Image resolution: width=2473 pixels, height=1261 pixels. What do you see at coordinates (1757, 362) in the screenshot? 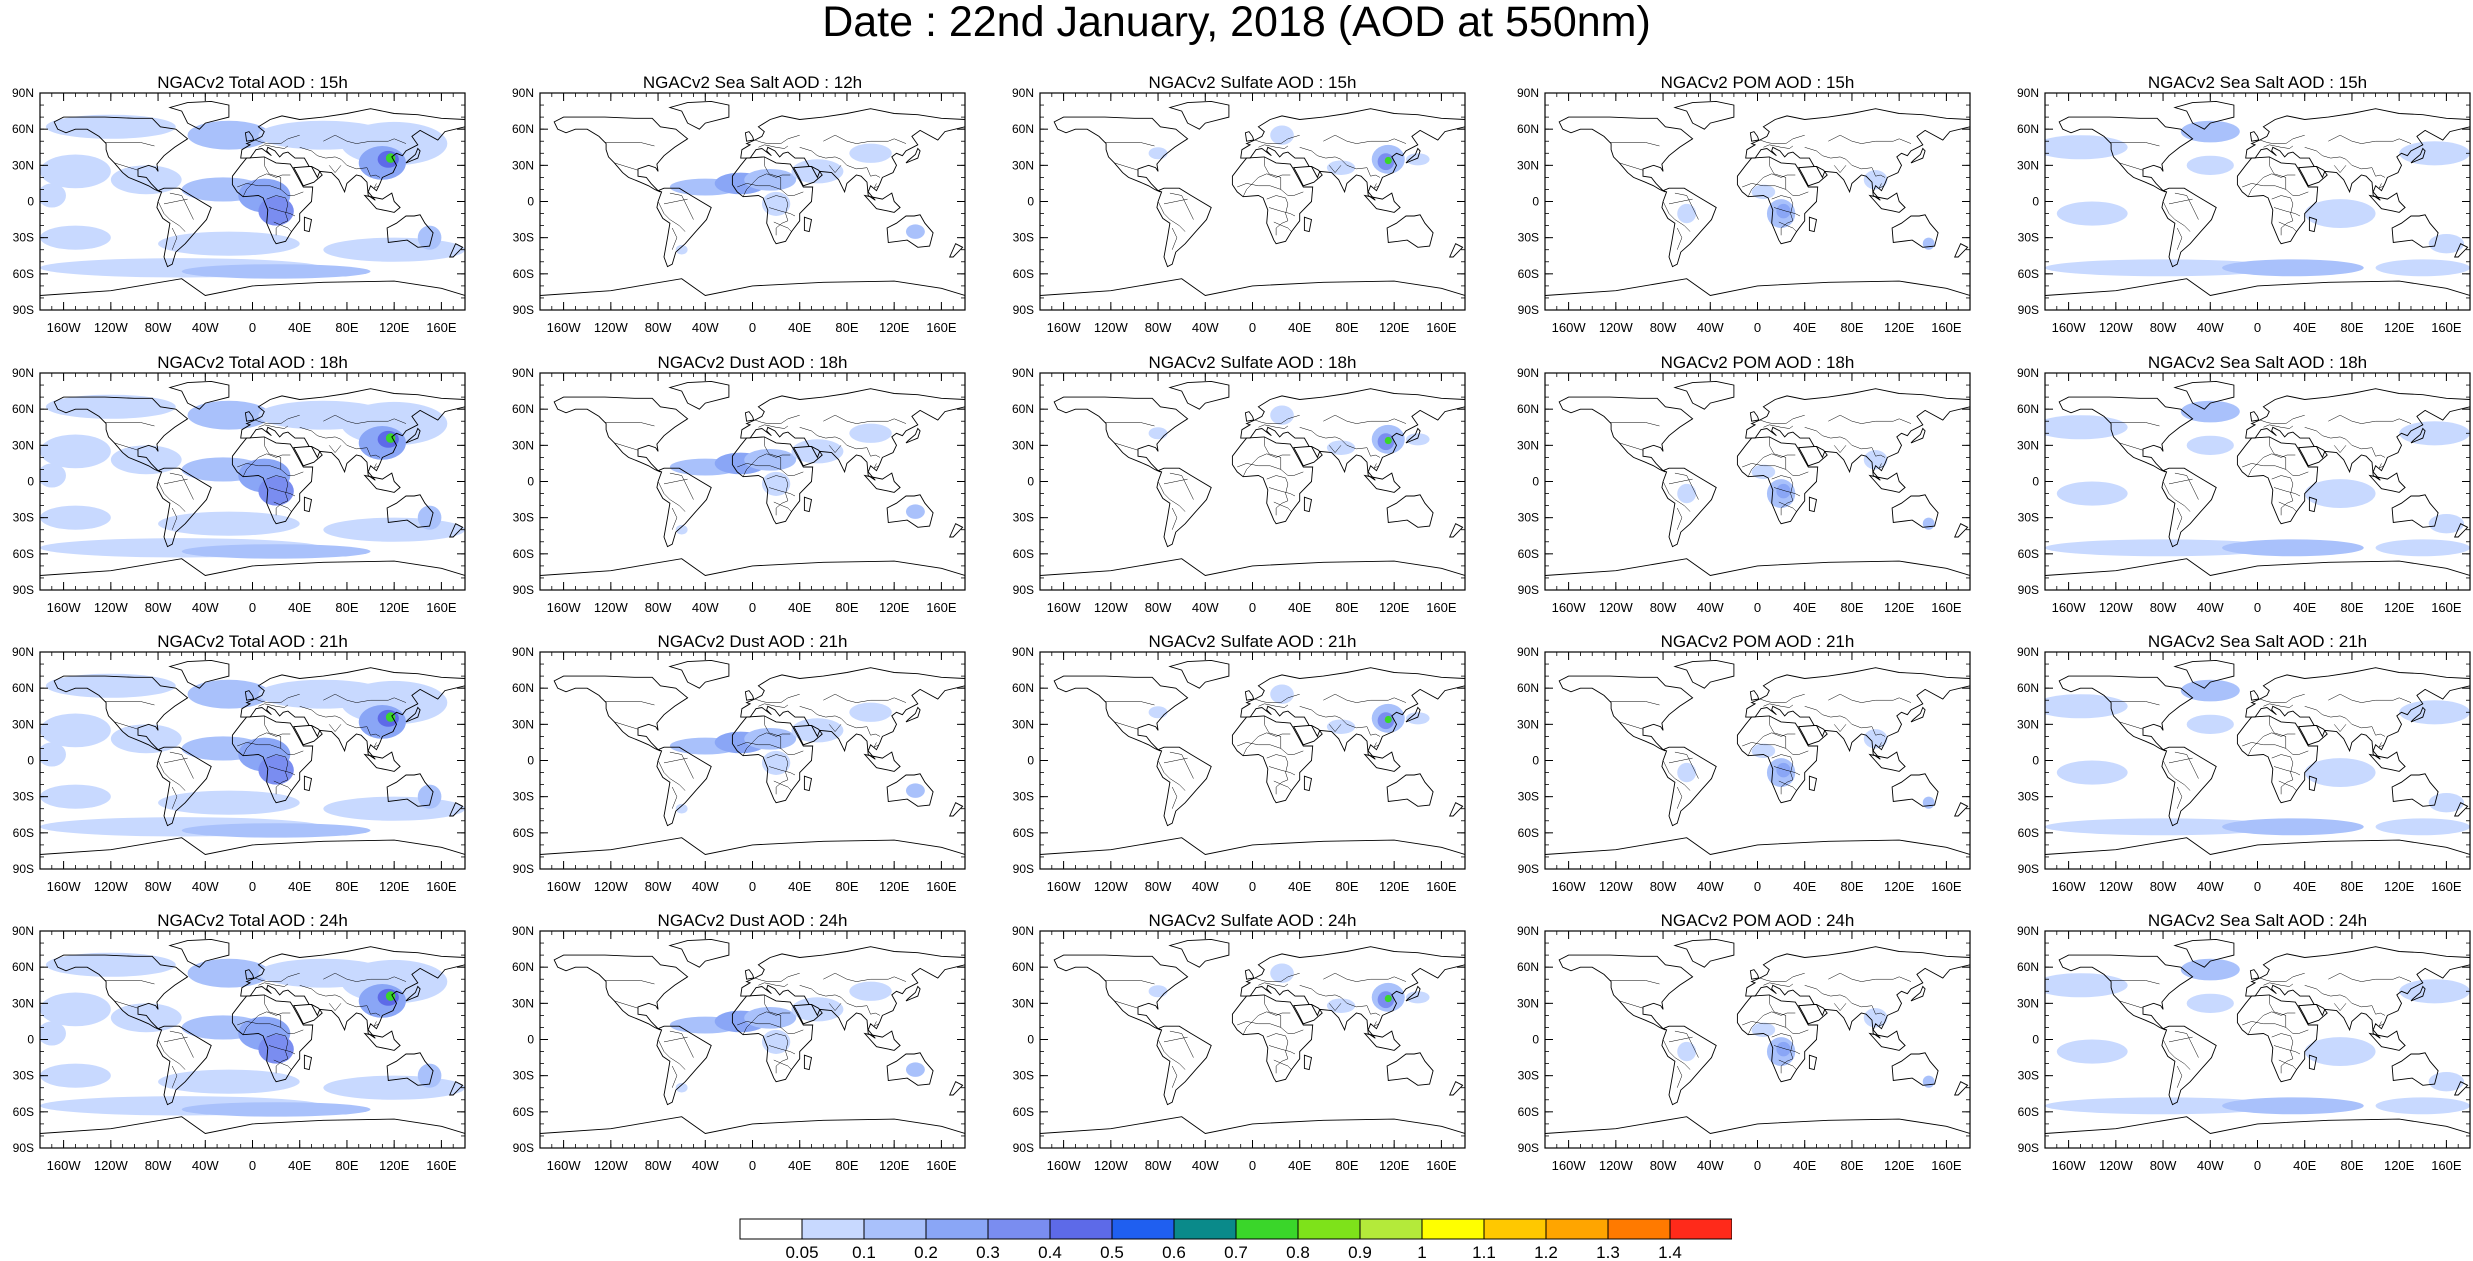
I see `panel-title: NGACv2 POM AOD : 18h` at bounding box center [1757, 362].